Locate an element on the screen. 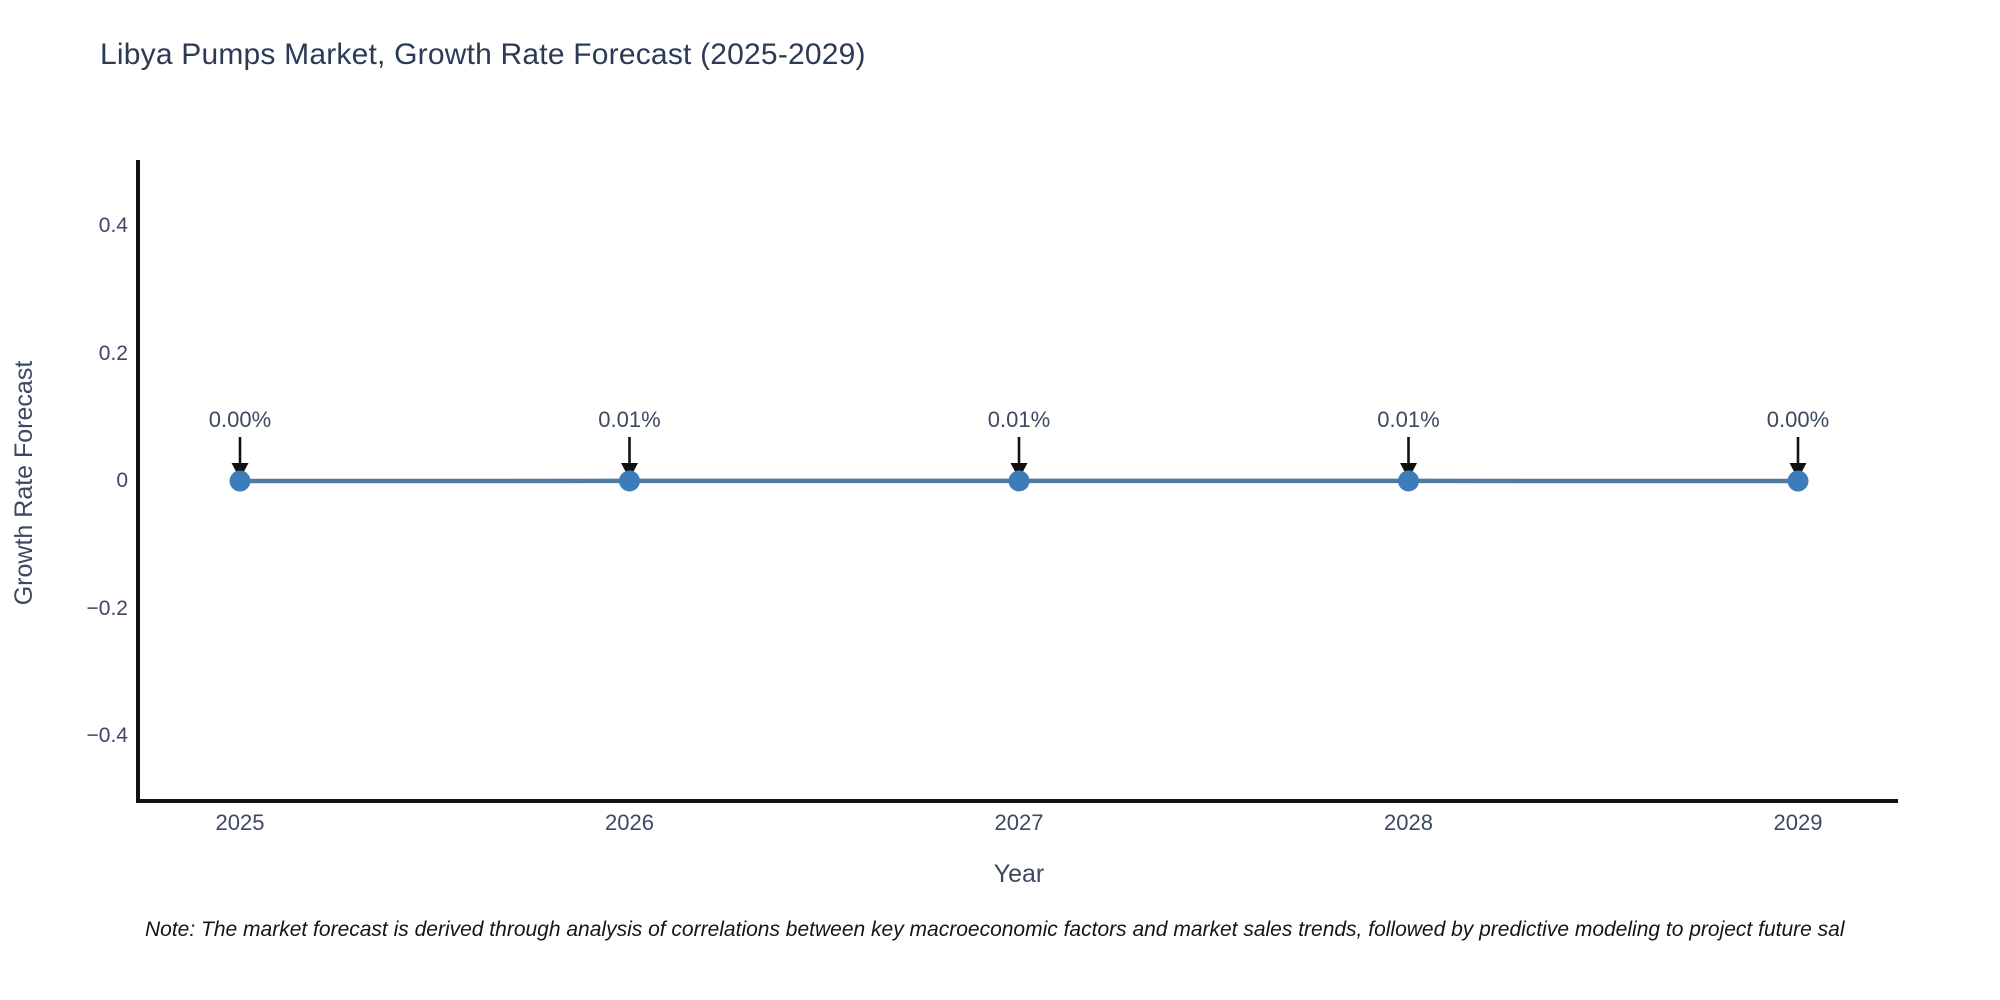 The image size is (2000, 1000). y-tick-label: −0.4 is located at coordinates (107, 735).